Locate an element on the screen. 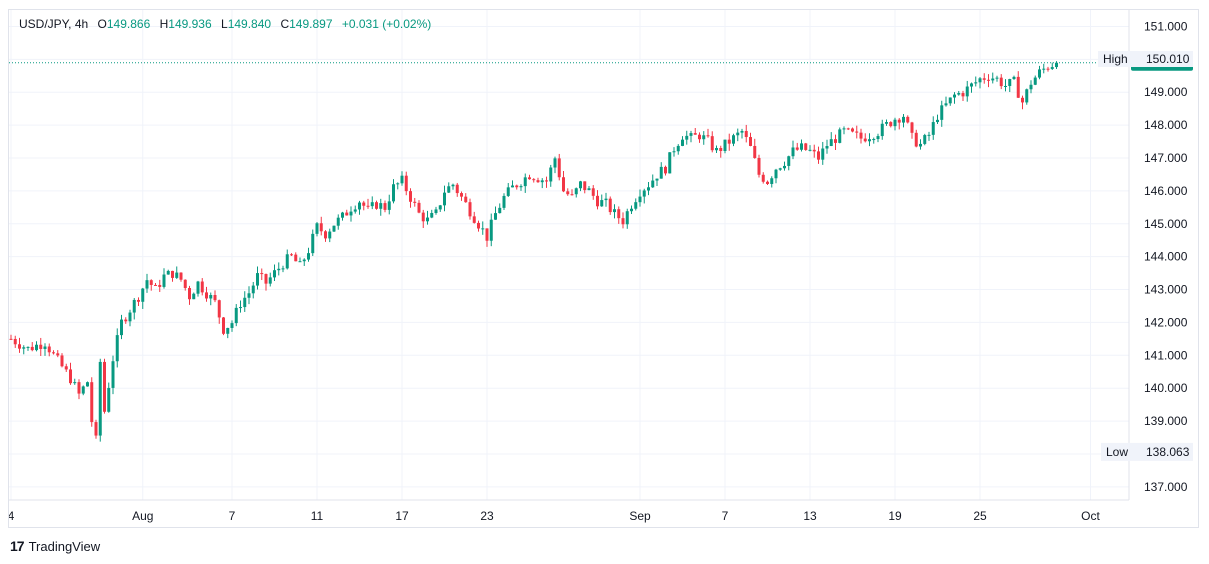 The height and width of the screenshot is (564, 1209). tradingview-logo-icon: 17 is located at coordinates (17, 546).